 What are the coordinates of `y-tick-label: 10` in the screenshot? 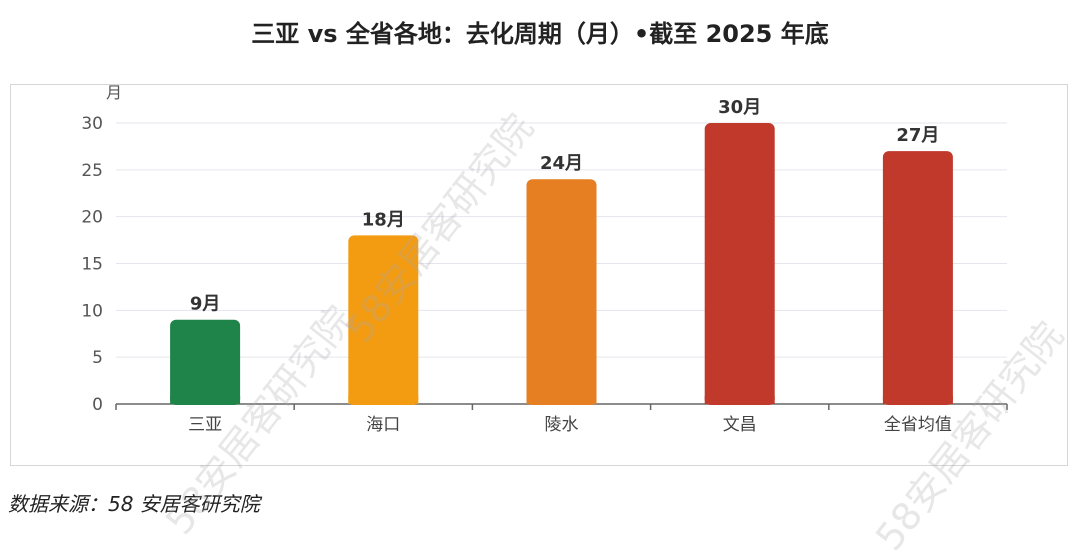 It's located at (92, 311).